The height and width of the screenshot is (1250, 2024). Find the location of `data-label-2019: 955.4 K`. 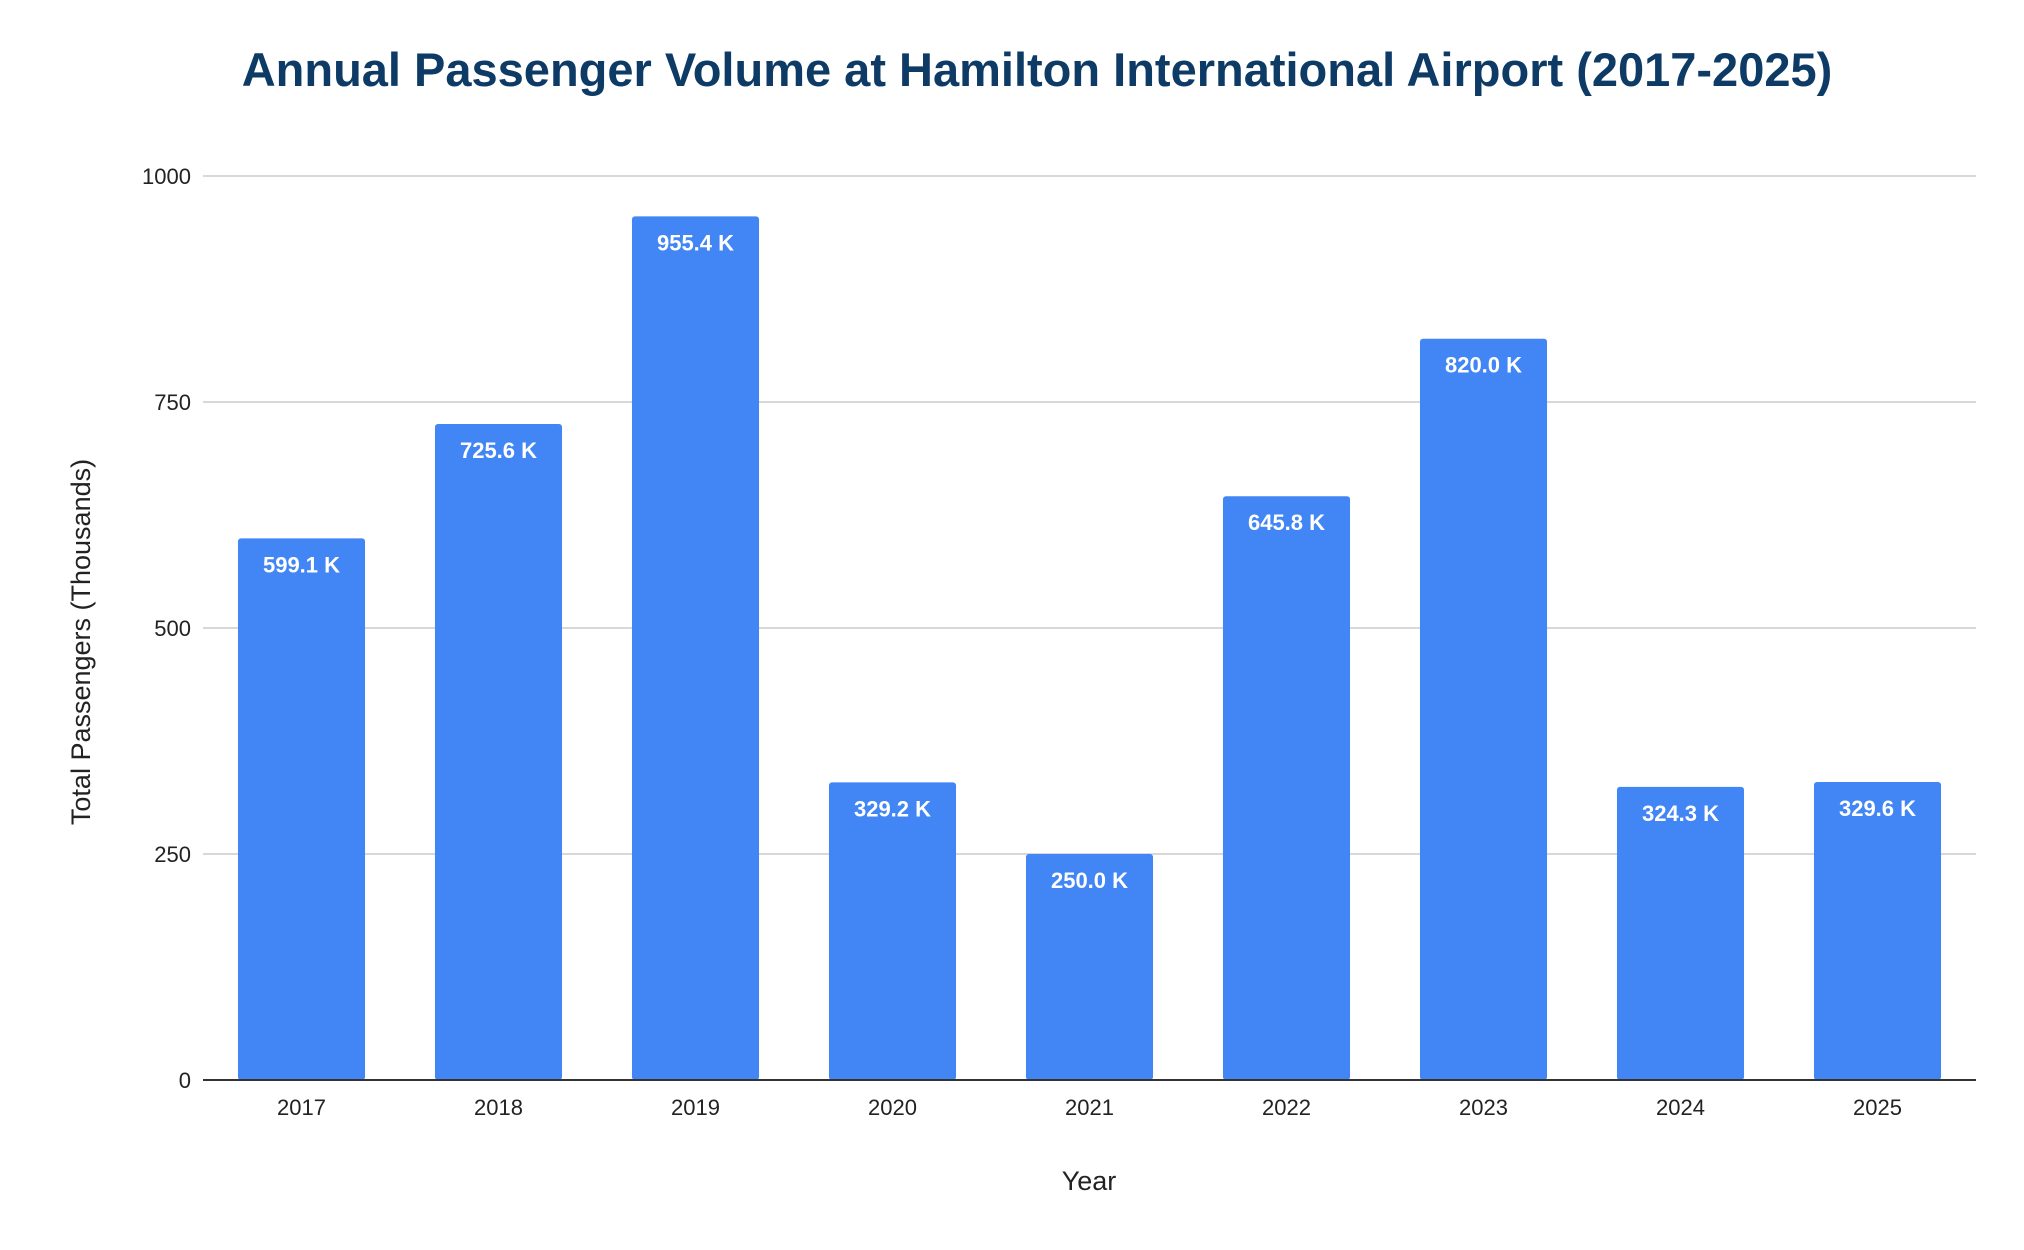

data-label-2019: 955.4 K is located at coordinates (695, 242).